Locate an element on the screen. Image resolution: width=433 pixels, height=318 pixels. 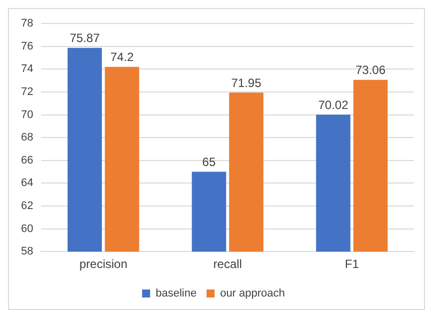
y-tick-label: 64 is located at coordinates (27, 183).